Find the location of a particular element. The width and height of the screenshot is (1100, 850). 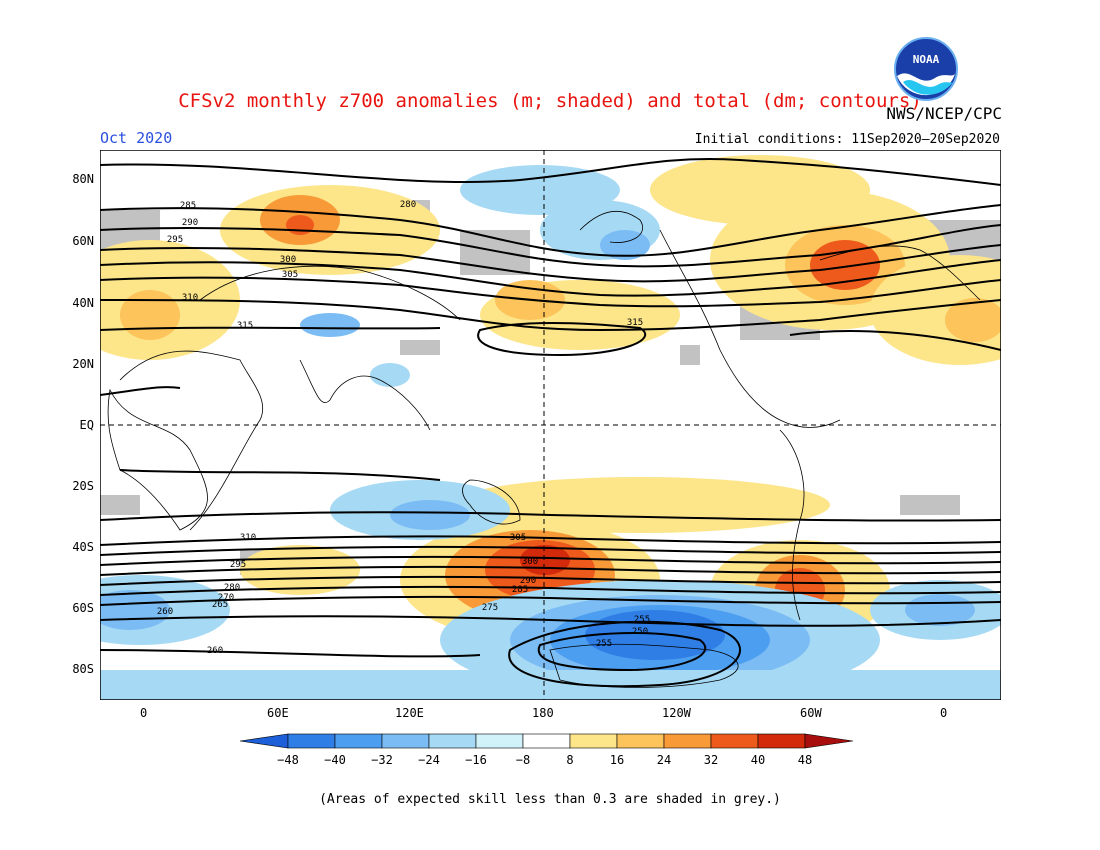

colorbar: −48 −40 −32 −24 −16 −8 8 16 24 32 40 48 is located at coordinates (546, 750).